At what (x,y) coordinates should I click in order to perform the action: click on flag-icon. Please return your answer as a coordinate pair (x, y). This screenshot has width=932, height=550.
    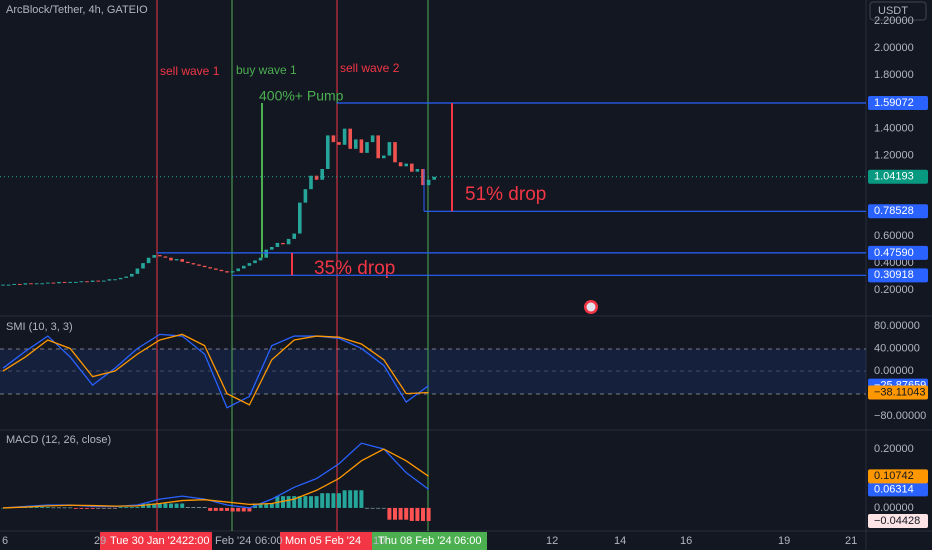
    Looking at the image, I should click on (591, 307).